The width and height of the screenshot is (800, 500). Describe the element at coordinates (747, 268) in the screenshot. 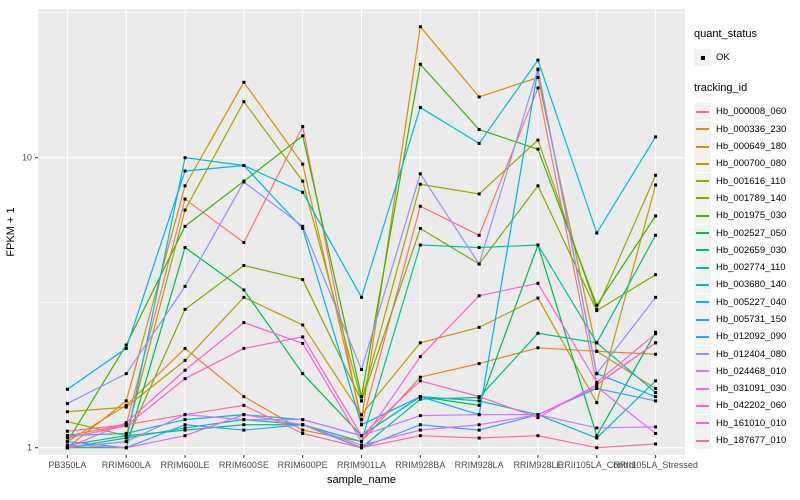

I see `legend-item-Hb_002774_110: Hb_002774_110` at that location.